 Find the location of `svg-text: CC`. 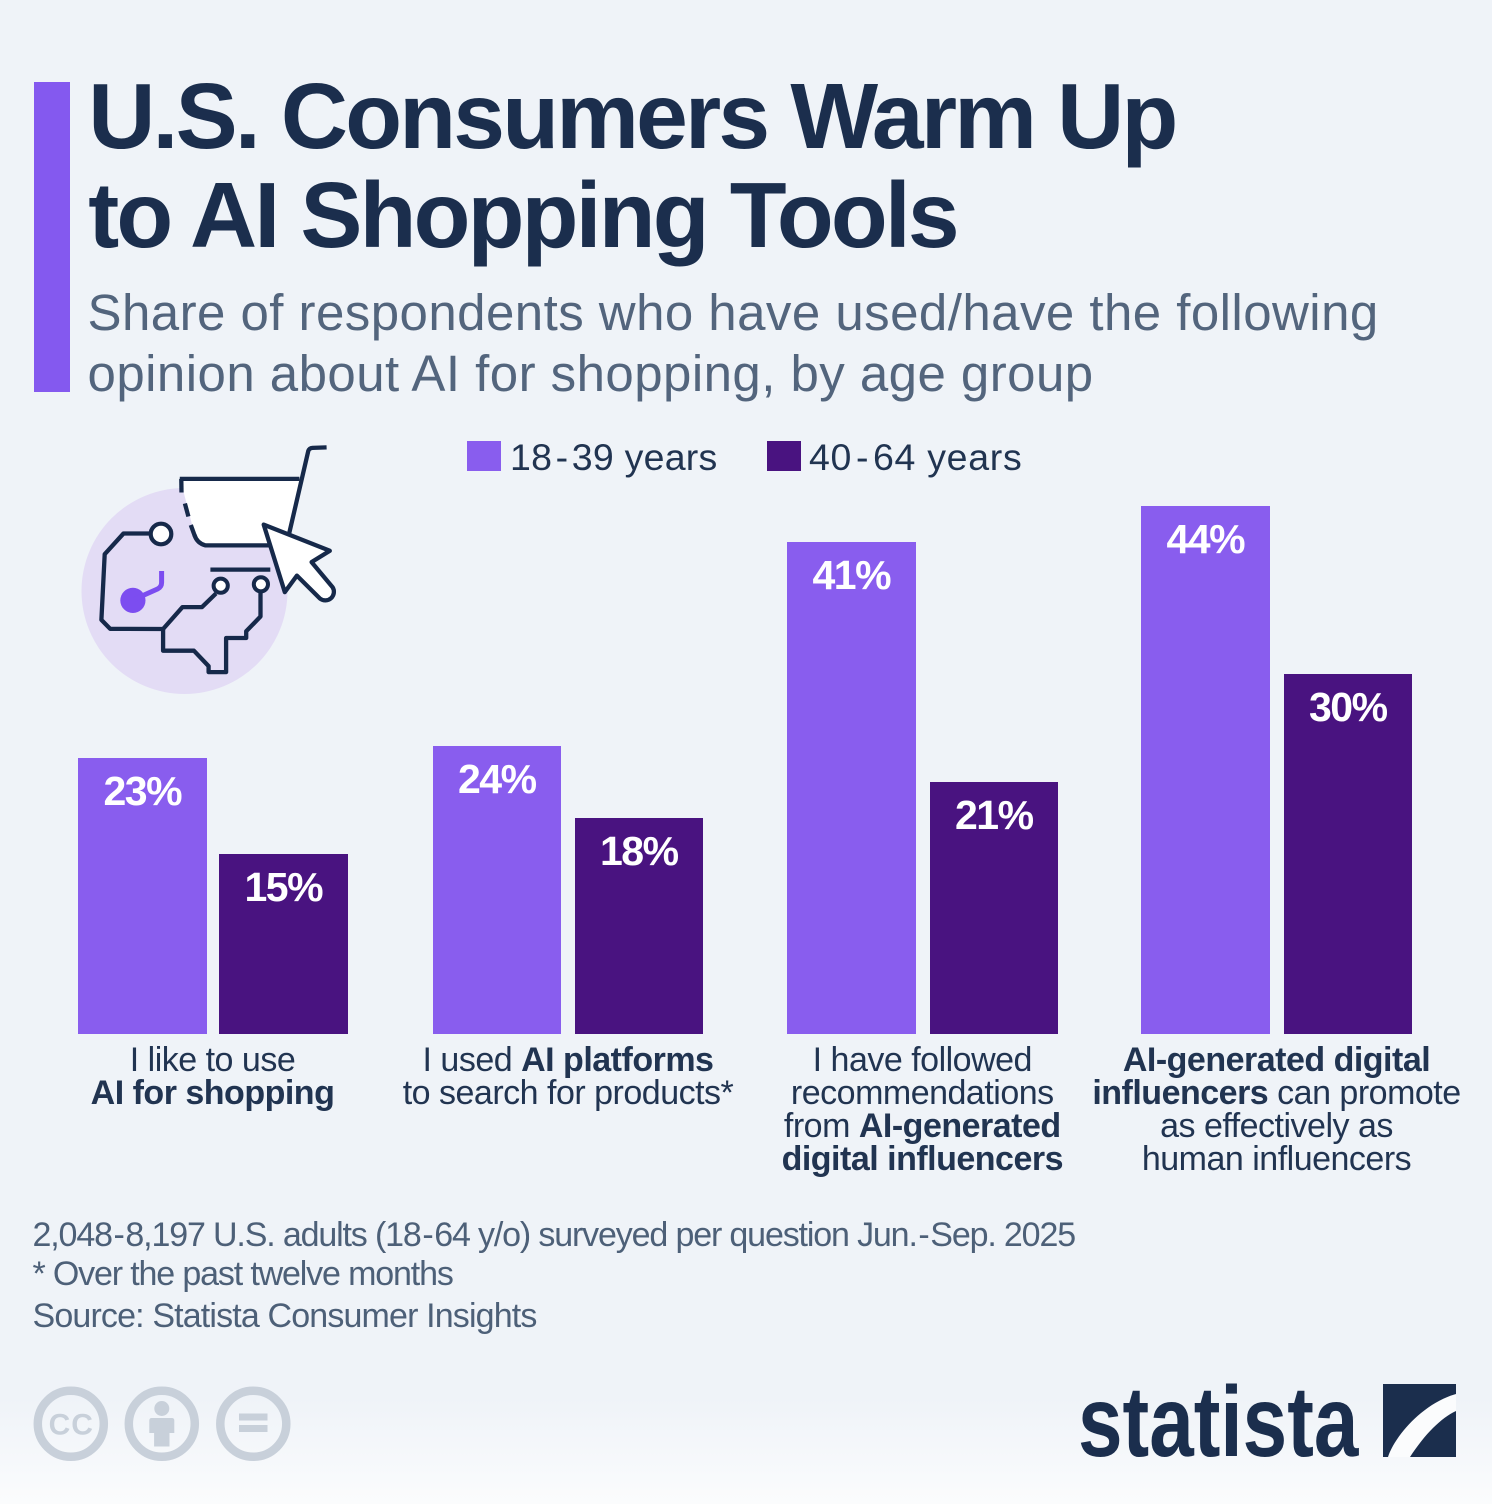

svg-text: CC is located at coordinates (71, 1425).